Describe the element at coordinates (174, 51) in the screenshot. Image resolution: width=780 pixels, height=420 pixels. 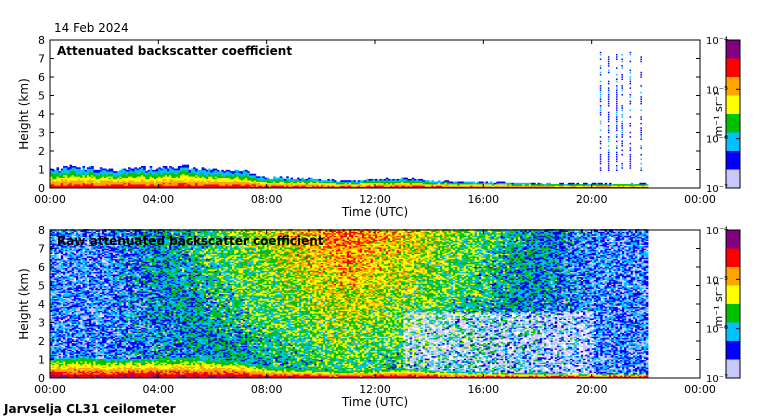
I see `chart-title: Attenuated backscatter coefficient` at that location.